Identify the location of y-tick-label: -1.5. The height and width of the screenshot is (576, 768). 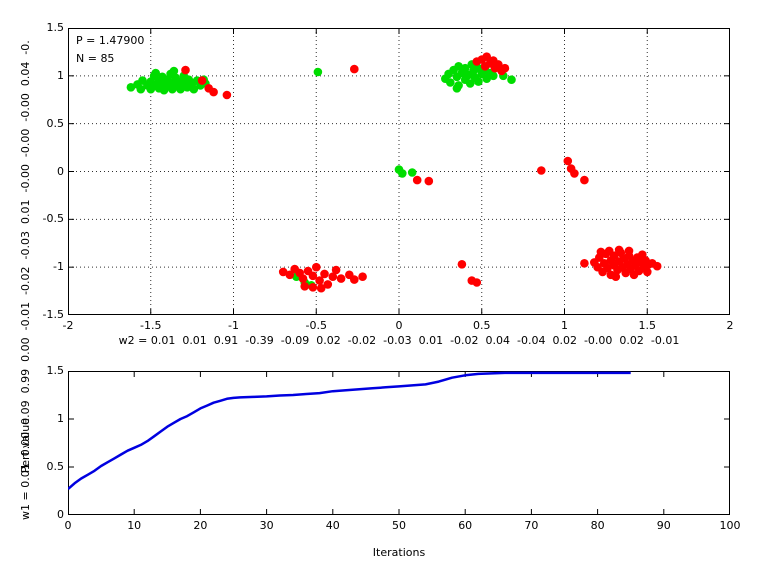
(53, 314).